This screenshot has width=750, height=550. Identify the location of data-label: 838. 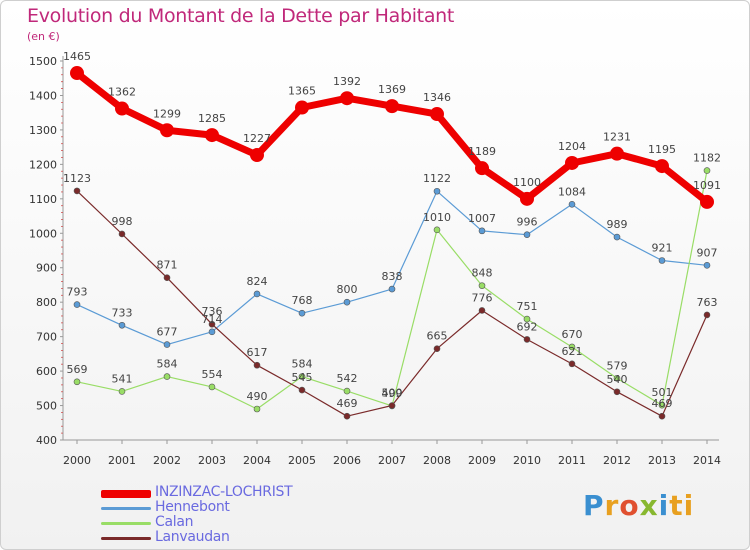
(392, 276).